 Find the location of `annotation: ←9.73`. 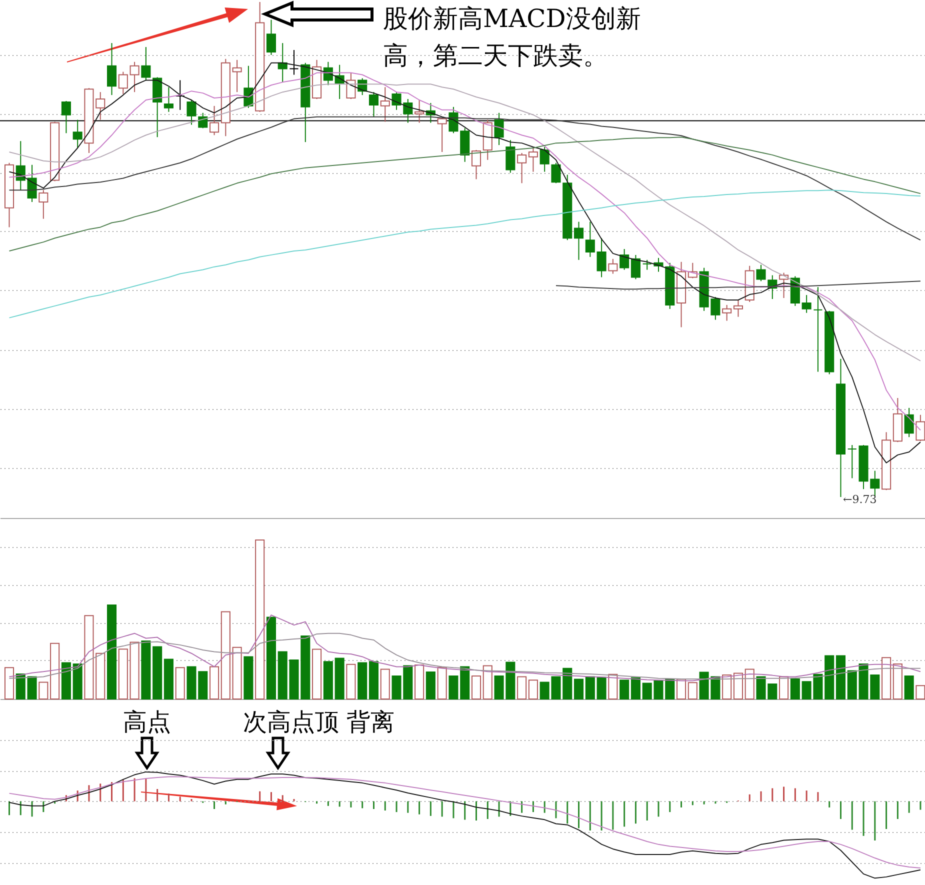

annotation: ←9.73 is located at coordinates (860, 500).